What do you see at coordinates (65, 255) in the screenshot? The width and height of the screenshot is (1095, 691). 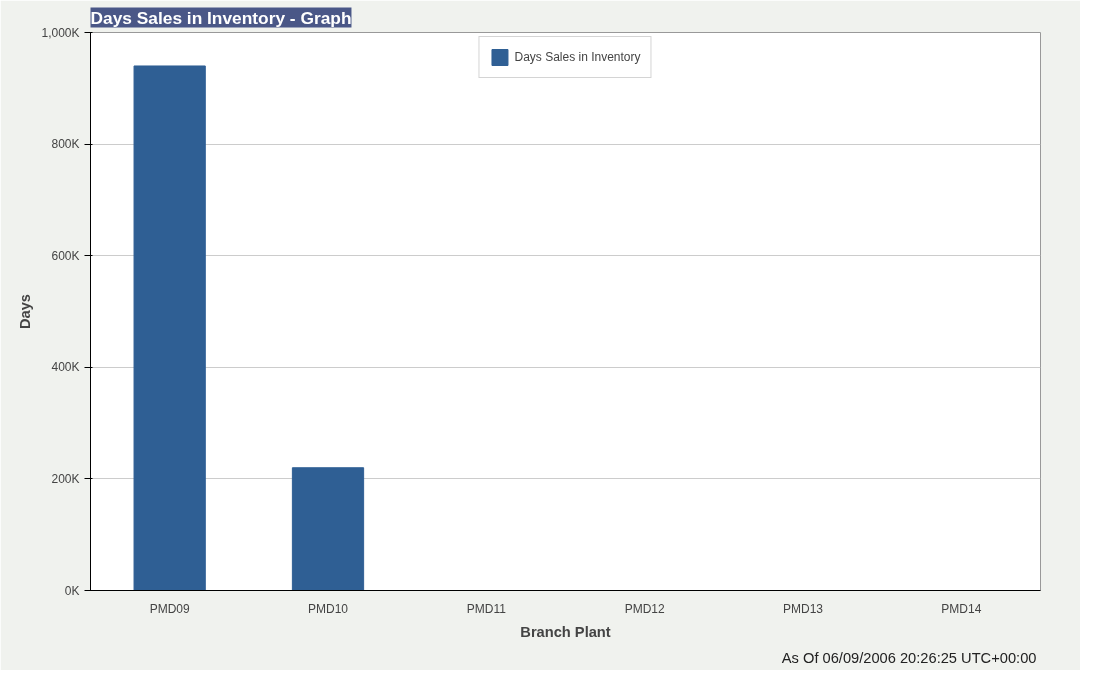 I see `y-tick-label: 600K` at bounding box center [65, 255].